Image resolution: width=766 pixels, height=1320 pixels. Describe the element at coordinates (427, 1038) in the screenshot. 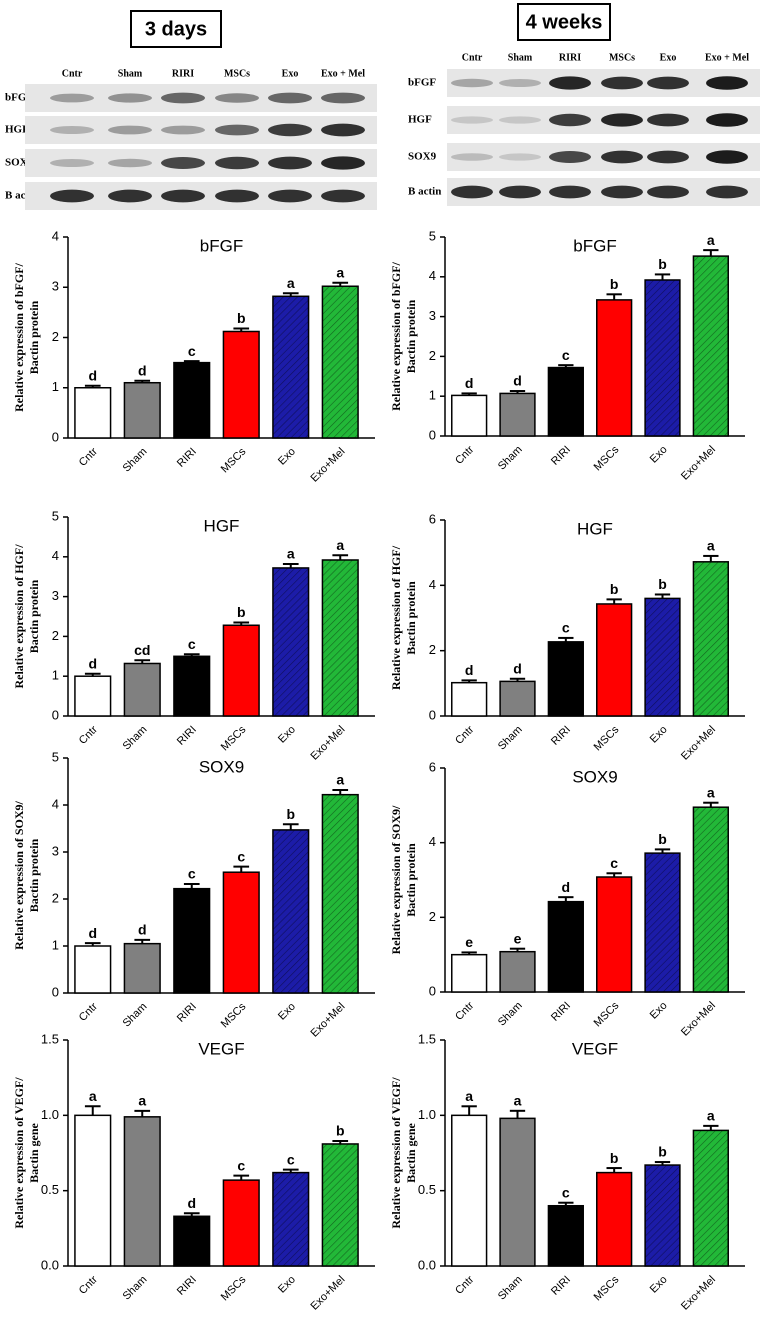

I see `y-tick-label: 1.5` at that location.